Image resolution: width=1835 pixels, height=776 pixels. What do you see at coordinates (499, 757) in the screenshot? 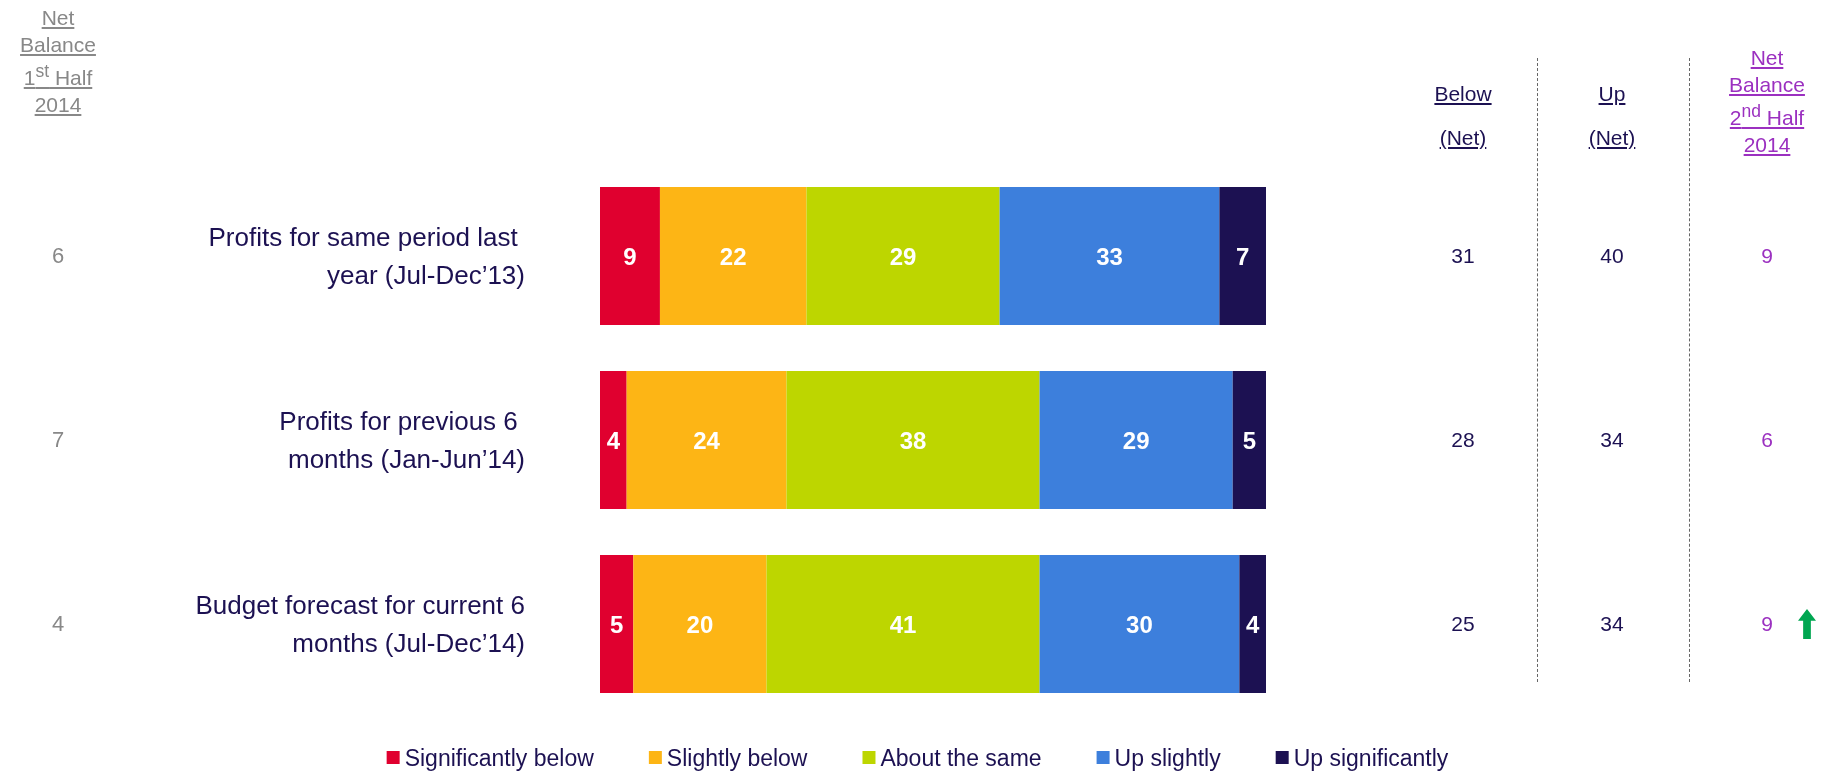
I see `legend-label: Significantly below` at bounding box center [499, 757].